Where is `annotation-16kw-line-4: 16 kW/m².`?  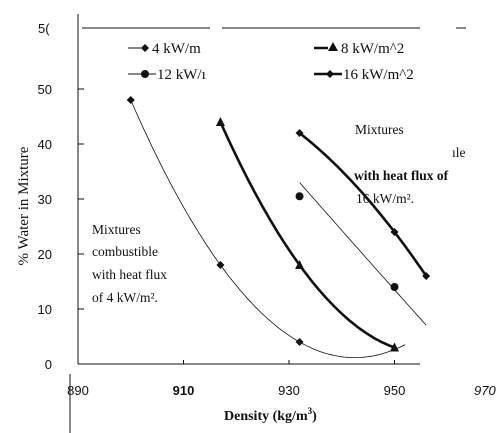
annotation-16kw-line-4: 16 kW/m². is located at coordinates (385, 198).